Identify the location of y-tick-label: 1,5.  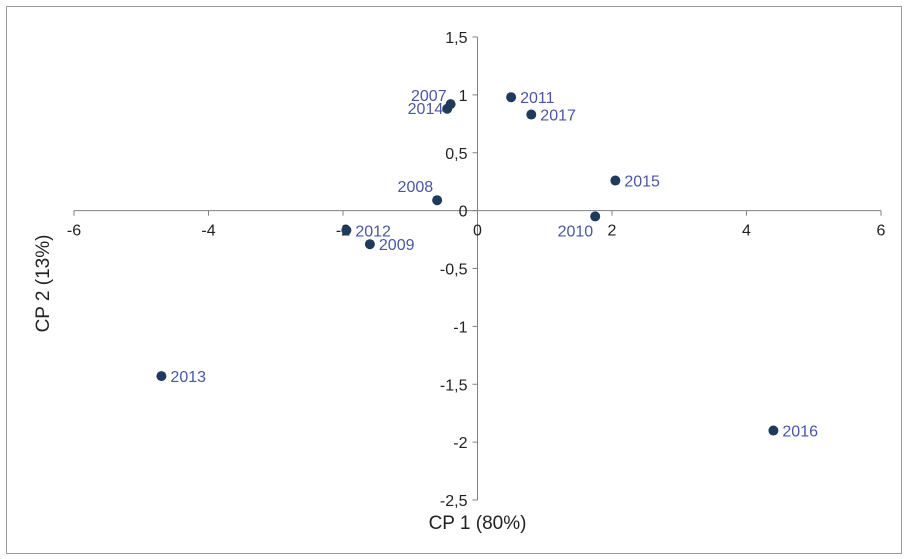
(456, 38).